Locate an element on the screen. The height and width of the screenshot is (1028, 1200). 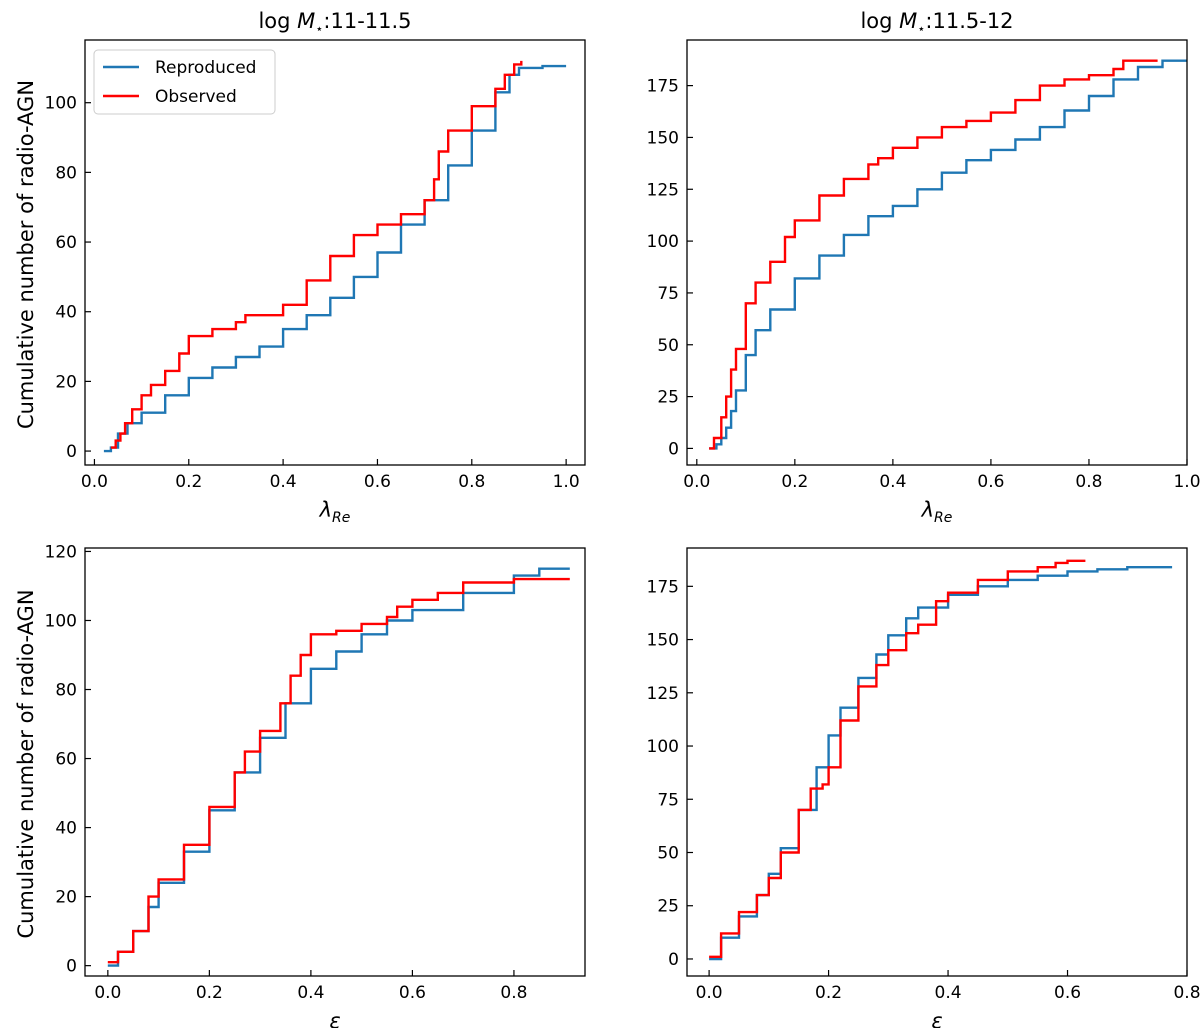
y-tick-label: 120 is located at coordinates (61, 552).